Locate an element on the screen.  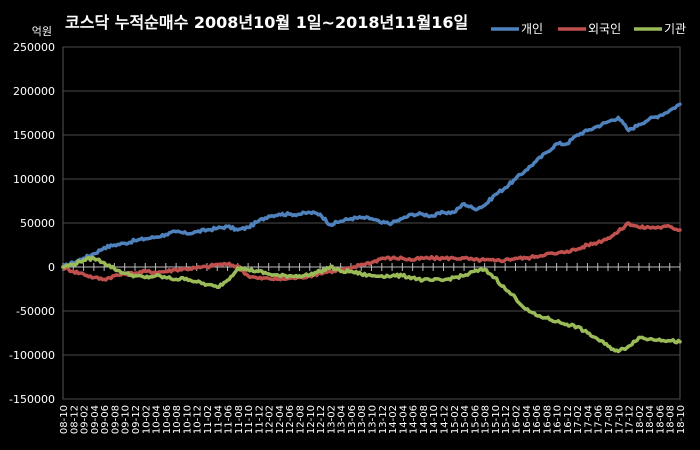
x-tick-label: 17-02 is located at coordinates (578, 419).